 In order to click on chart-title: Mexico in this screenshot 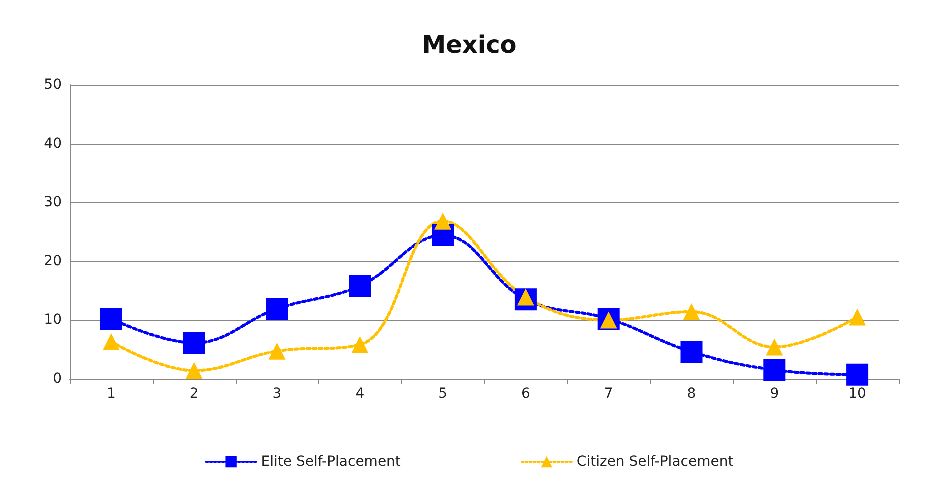, I will do `click(469, 45)`.